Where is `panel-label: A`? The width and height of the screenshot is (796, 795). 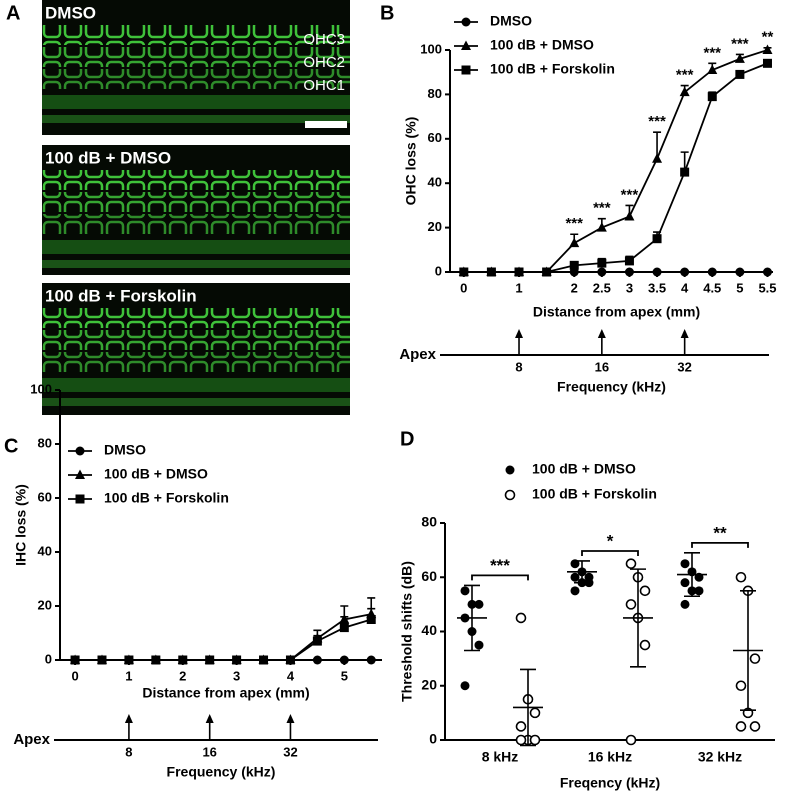 panel-label: A is located at coordinates (13, 13).